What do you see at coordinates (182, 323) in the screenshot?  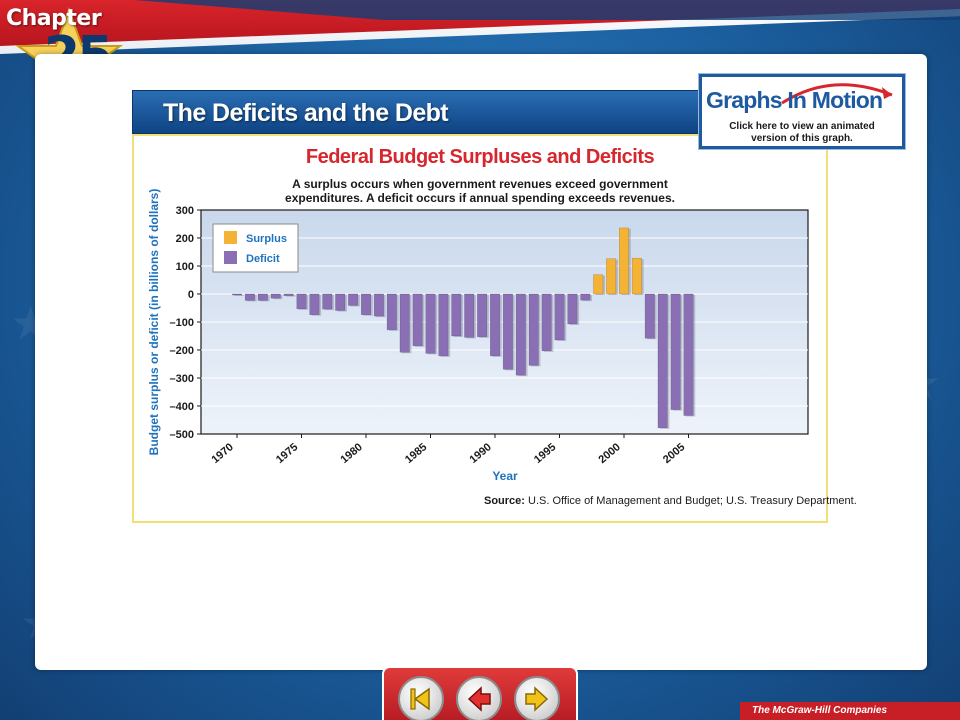 I see `y-tick-label: –100` at bounding box center [182, 323].